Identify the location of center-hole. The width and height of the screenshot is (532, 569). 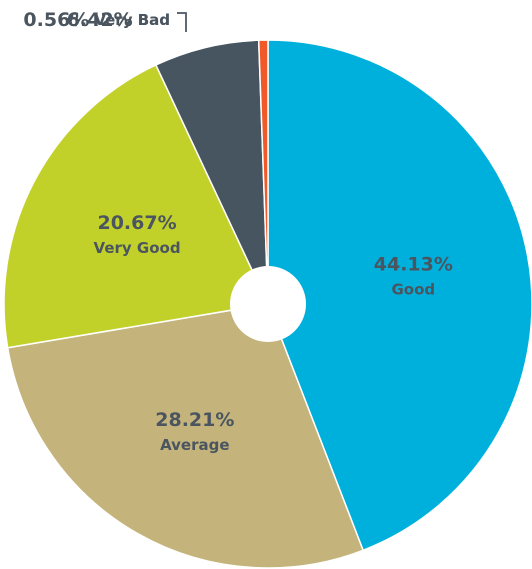
(268, 304).